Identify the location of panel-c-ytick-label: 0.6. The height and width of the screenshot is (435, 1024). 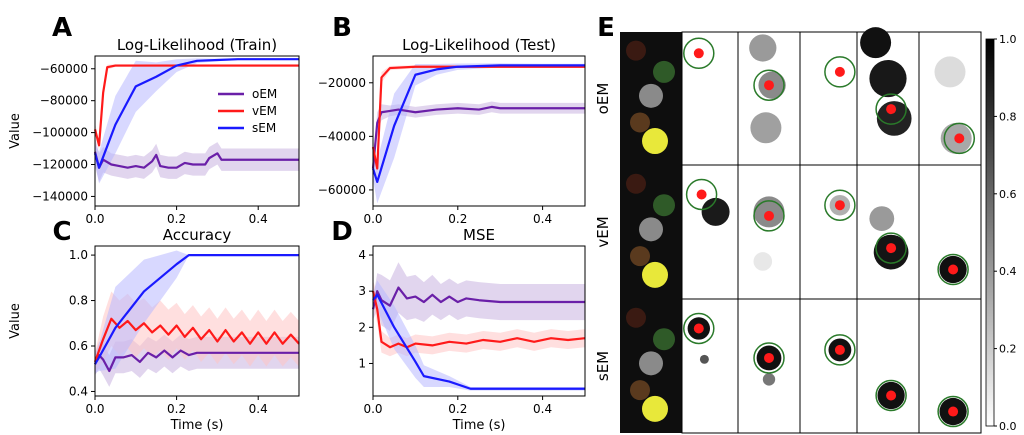
(78, 346).